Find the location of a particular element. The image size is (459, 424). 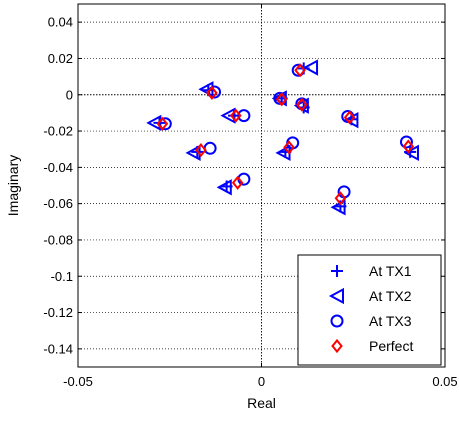

x-axis-label: Real is located at coordinates (261, 403).